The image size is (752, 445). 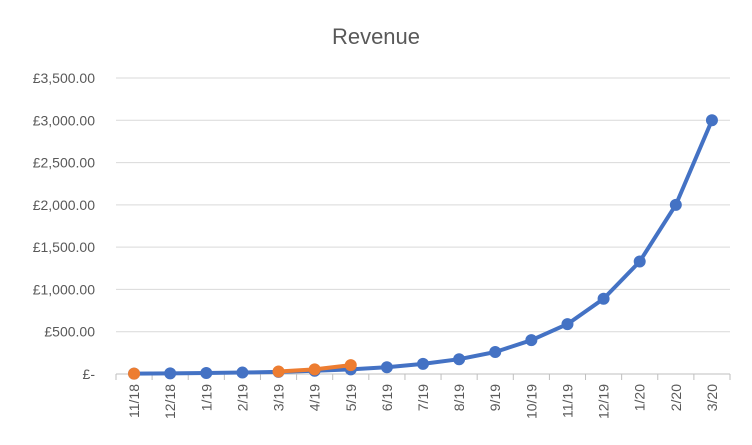 I want to click on x-tick-label: 2/19, so click(x=242, y=397).